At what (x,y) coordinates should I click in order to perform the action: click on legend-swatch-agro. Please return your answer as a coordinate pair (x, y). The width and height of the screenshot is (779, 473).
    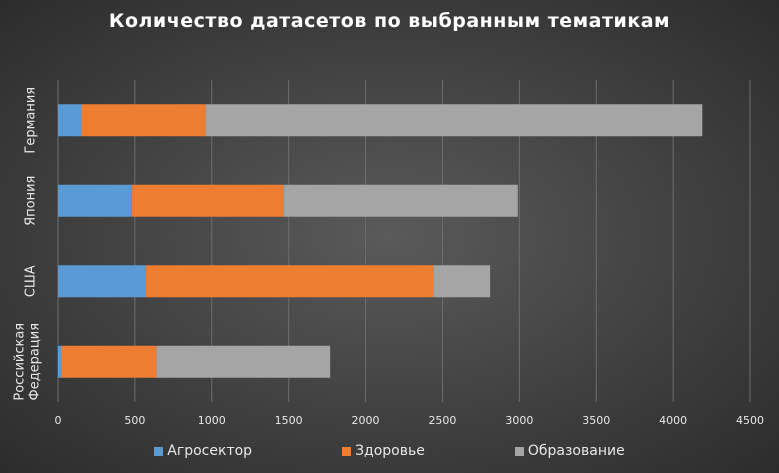
    Looking at the image, I should click on (159, 451).